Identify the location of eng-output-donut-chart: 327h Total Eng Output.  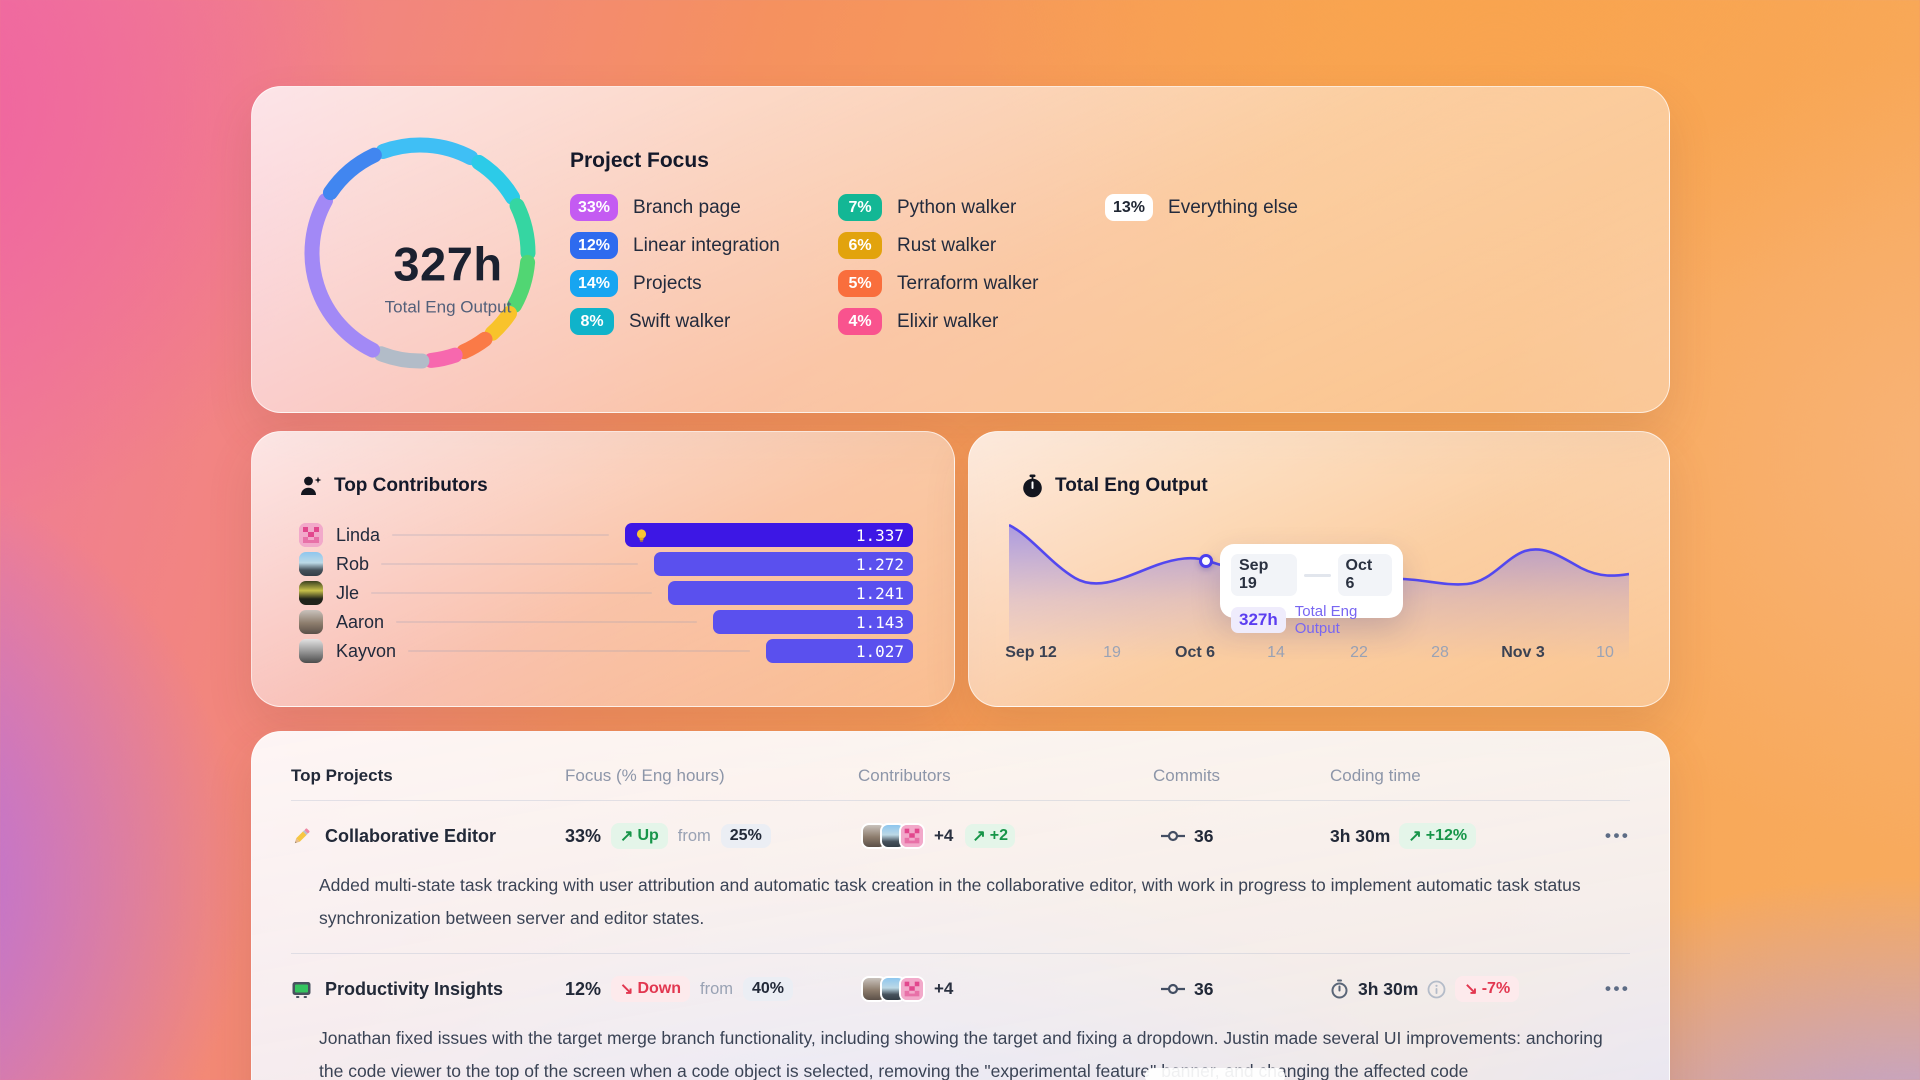
(420, 253).